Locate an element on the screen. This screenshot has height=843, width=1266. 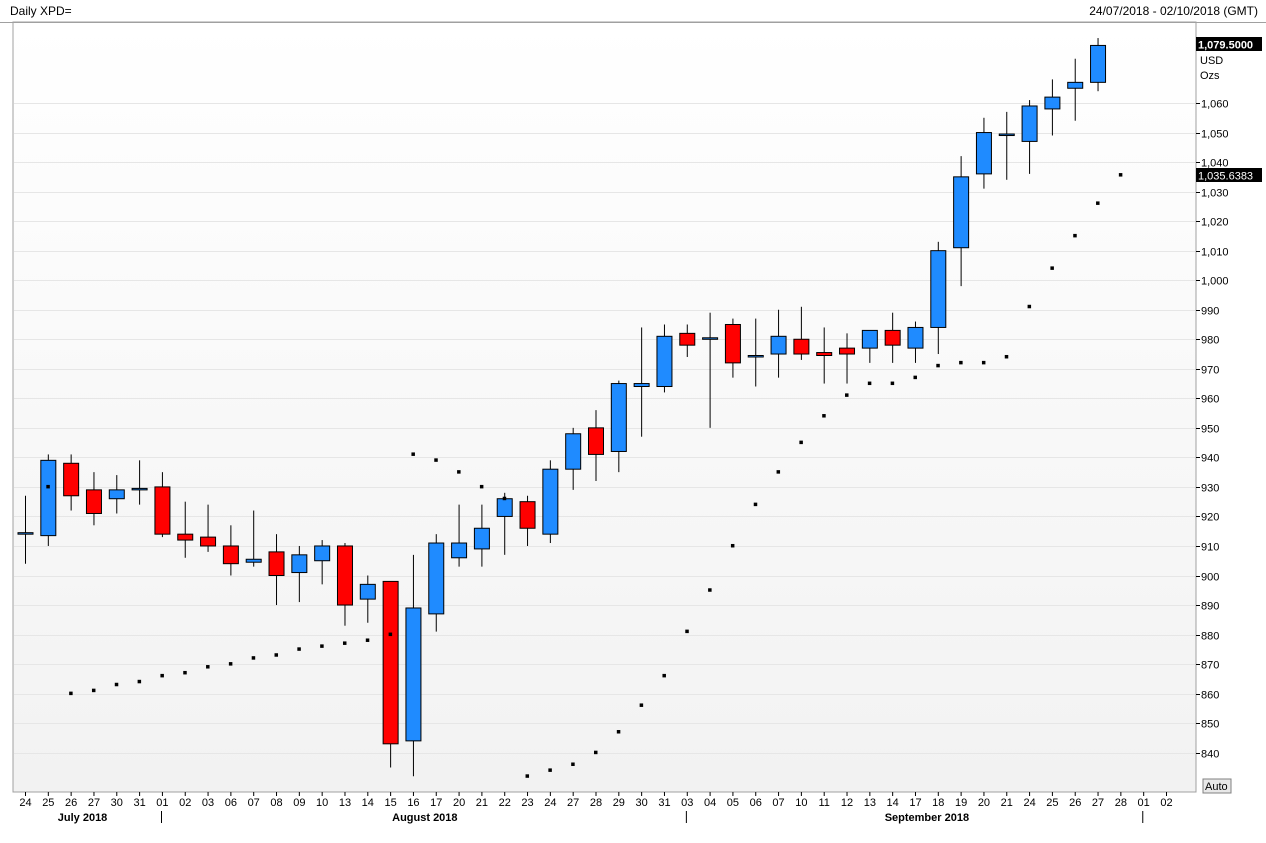
last-price-label: 1,079.5000 is located at coordinates (1225, 46).